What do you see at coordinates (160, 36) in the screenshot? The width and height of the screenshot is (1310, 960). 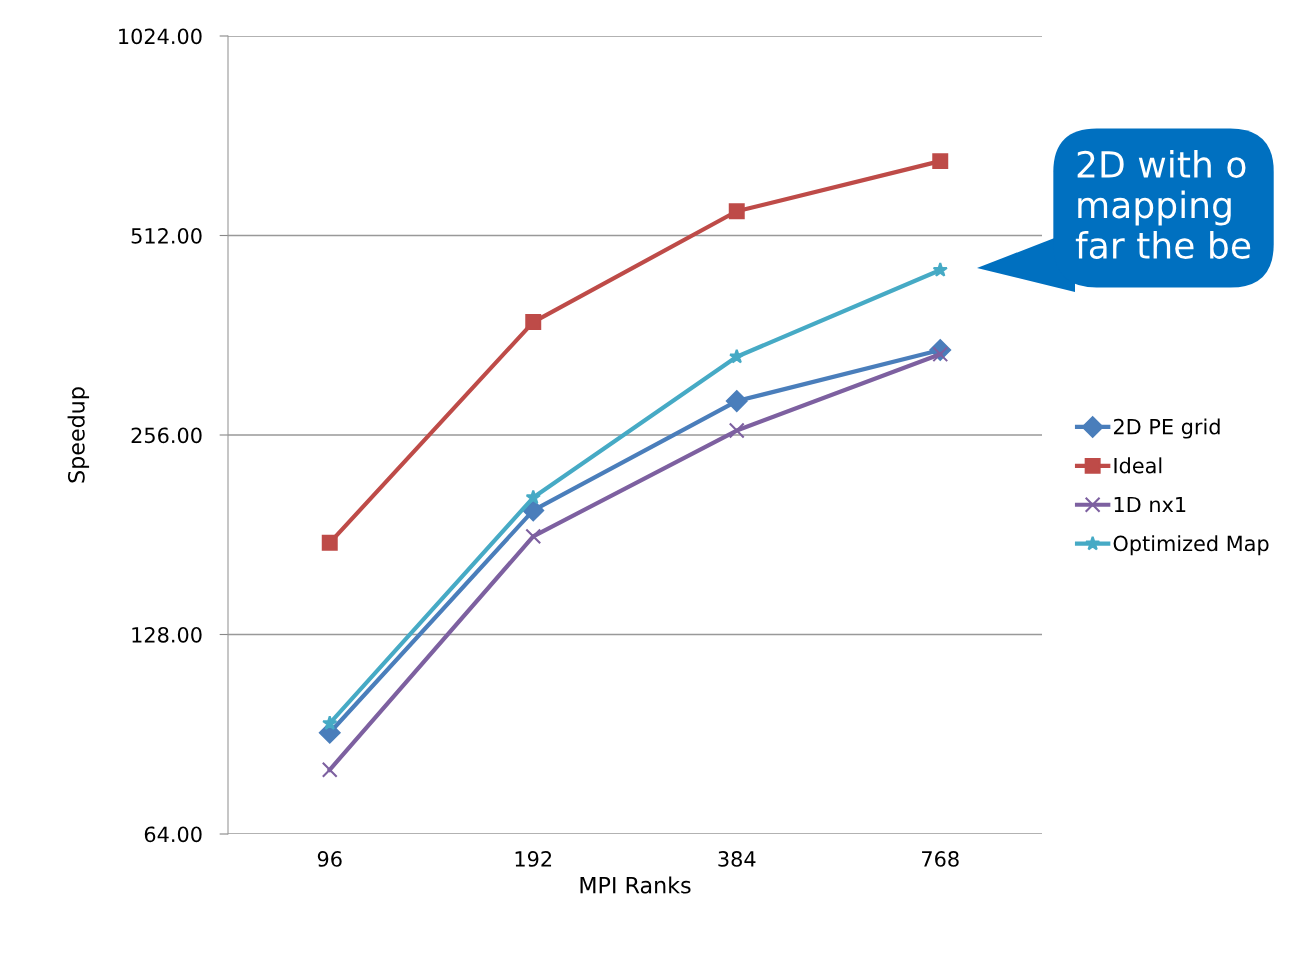 I see `y-tick-label: 1024.00` at bounding box center [160, 36].